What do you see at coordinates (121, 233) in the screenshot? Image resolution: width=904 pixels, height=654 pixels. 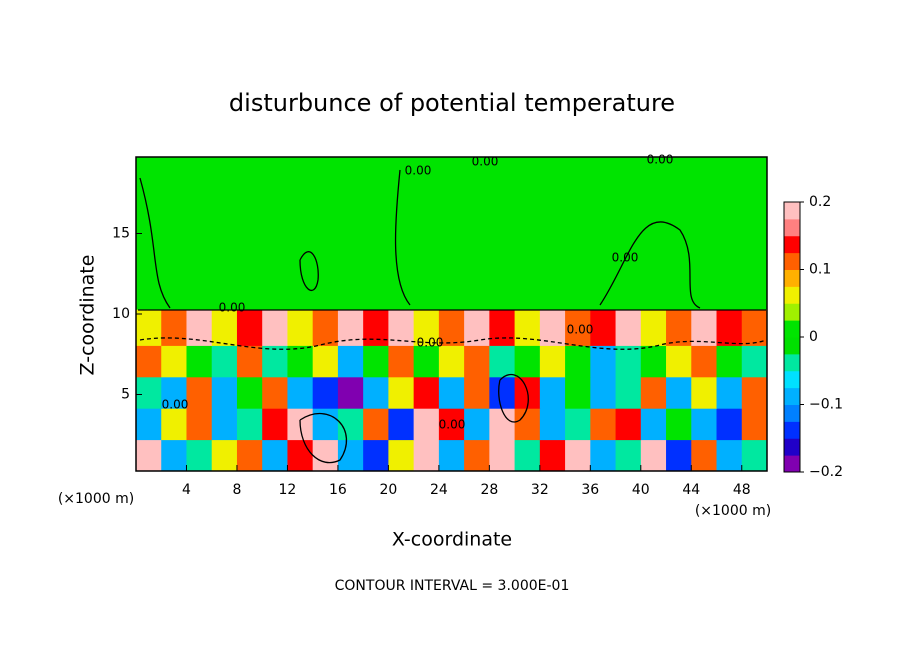 I see `y-tick-label: 15` at bounding box center [121, 233].